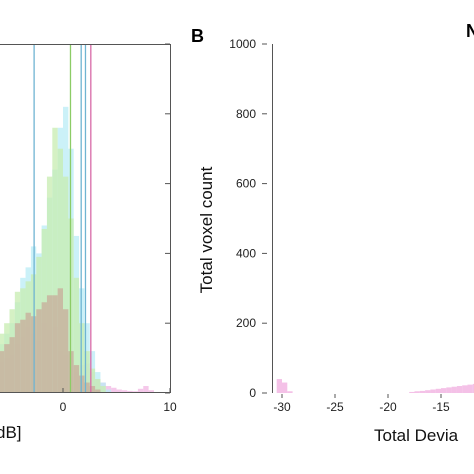 The width and height of the screenshot is (474, 474). I want to click on panel-b-x-ticks: -30 -25 -20 -15, so click(361, 404).